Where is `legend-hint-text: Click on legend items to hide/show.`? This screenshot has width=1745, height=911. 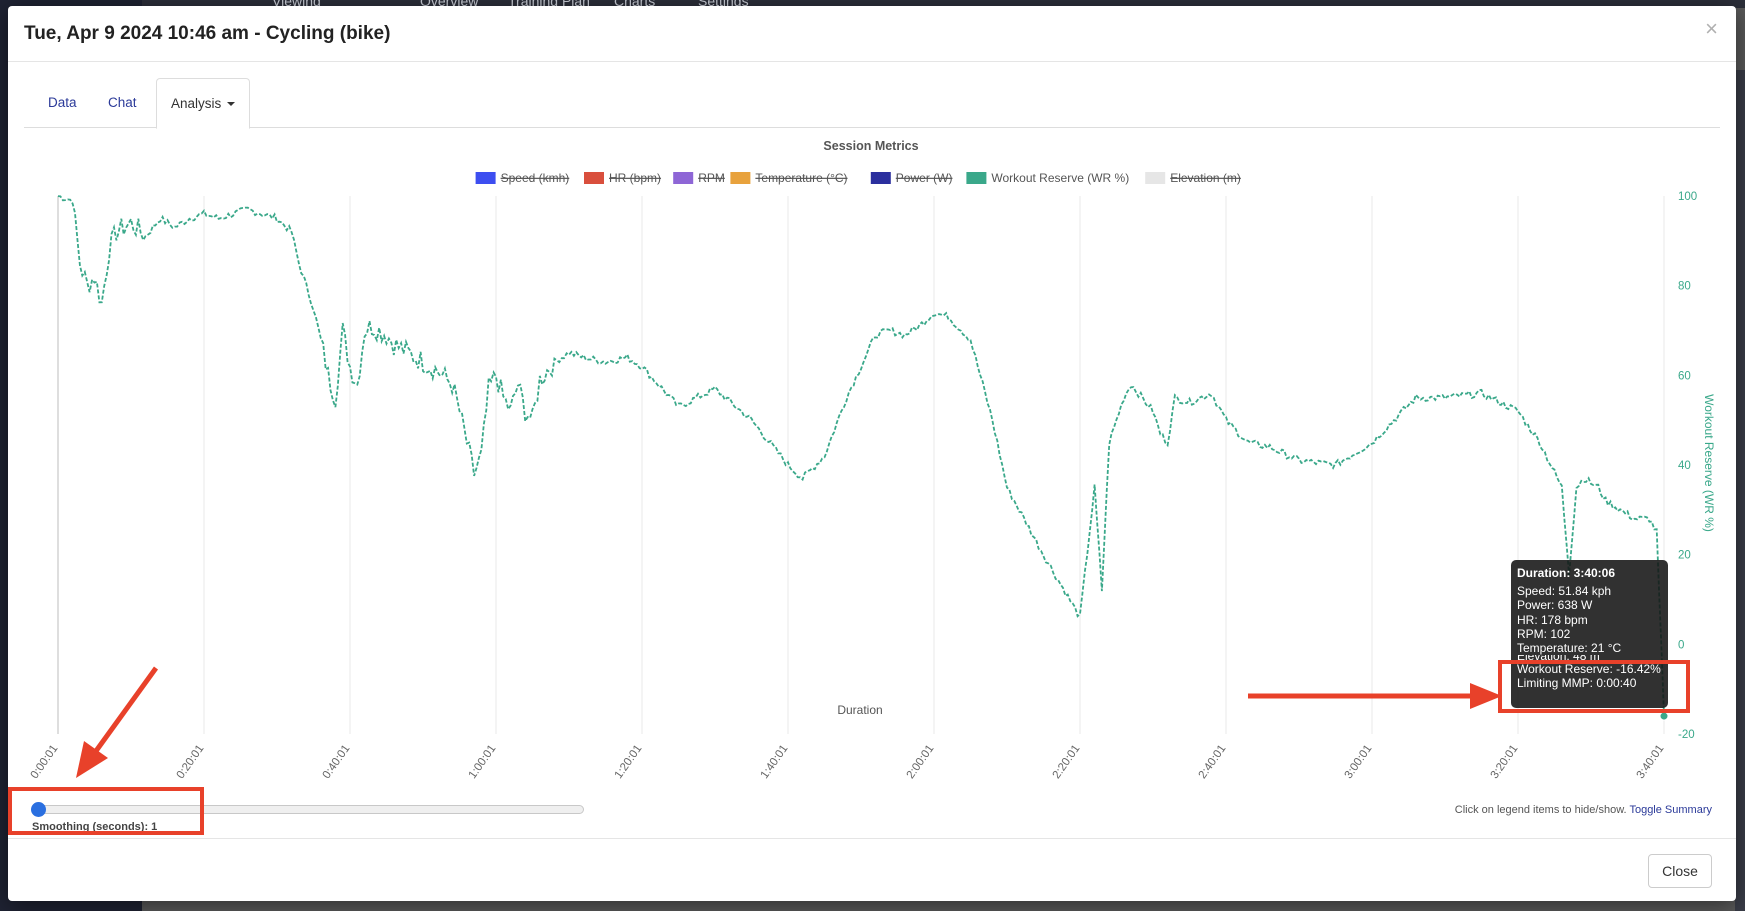
legend-hint-text: Click on legend items to hide/show. is located at coordinates (1540, 810).